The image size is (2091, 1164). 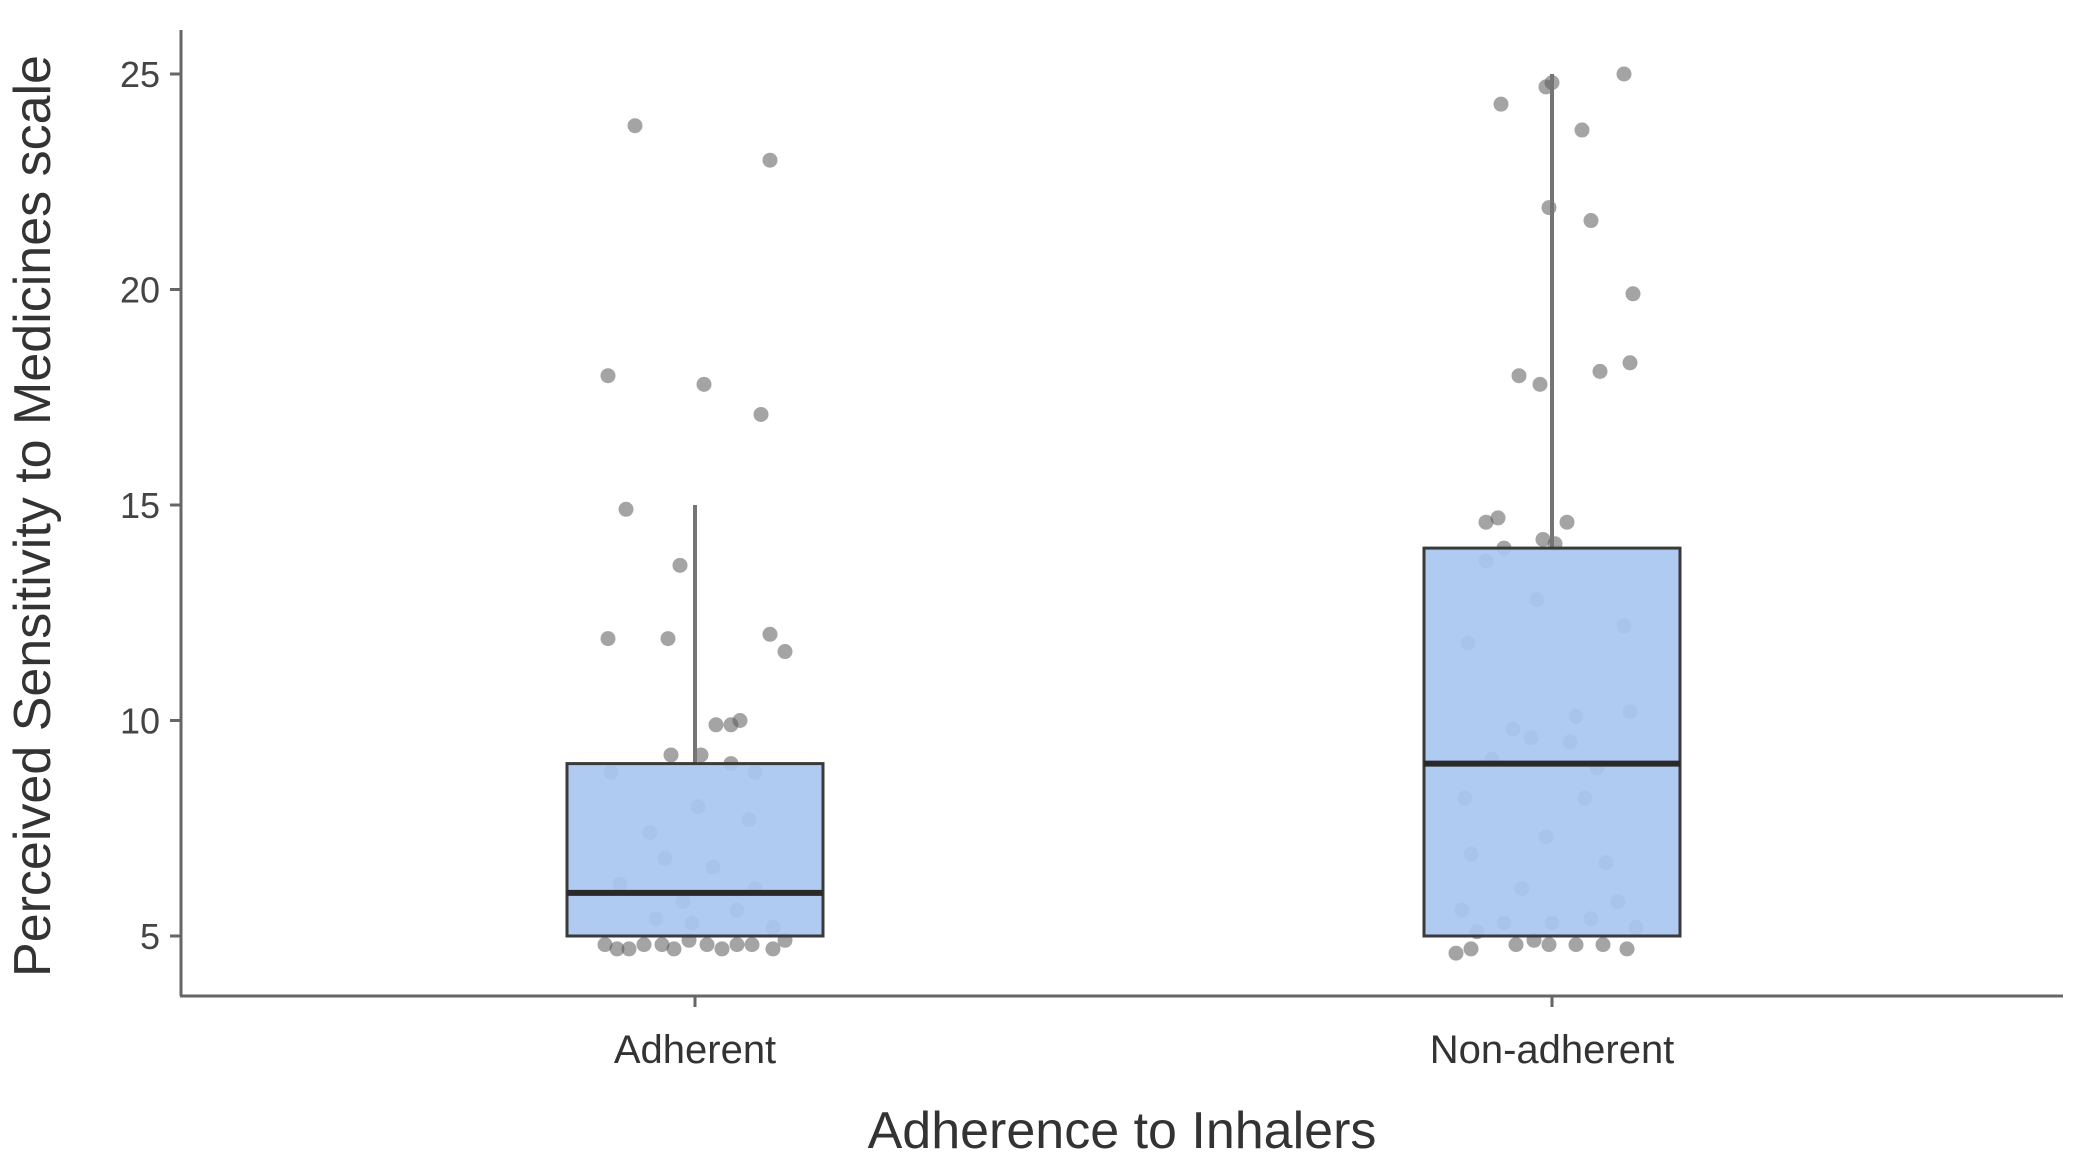 What do you see at coordinates (150, 936) in the screenshot?
I see `y-tick-label: 5` at bounding box center [150, 936].